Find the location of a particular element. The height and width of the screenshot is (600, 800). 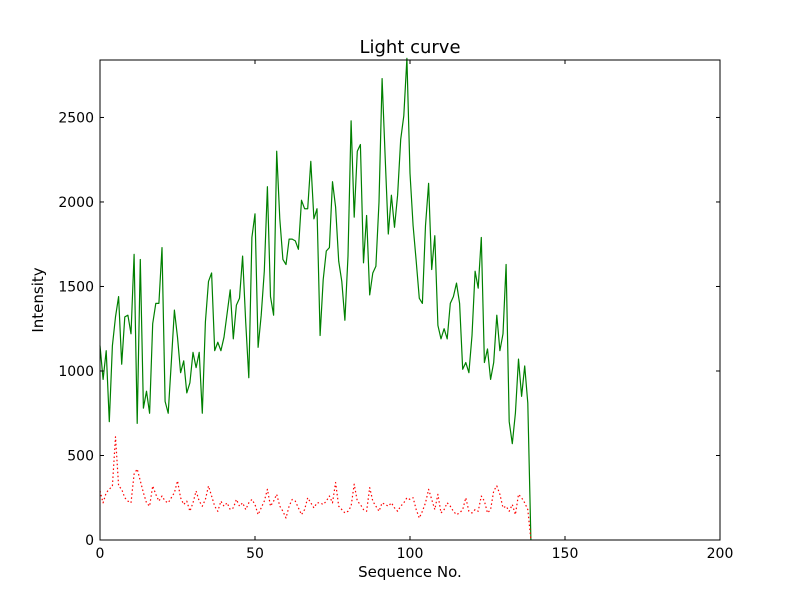

y-tick-label: 500 is located at coordinates (80, 456).